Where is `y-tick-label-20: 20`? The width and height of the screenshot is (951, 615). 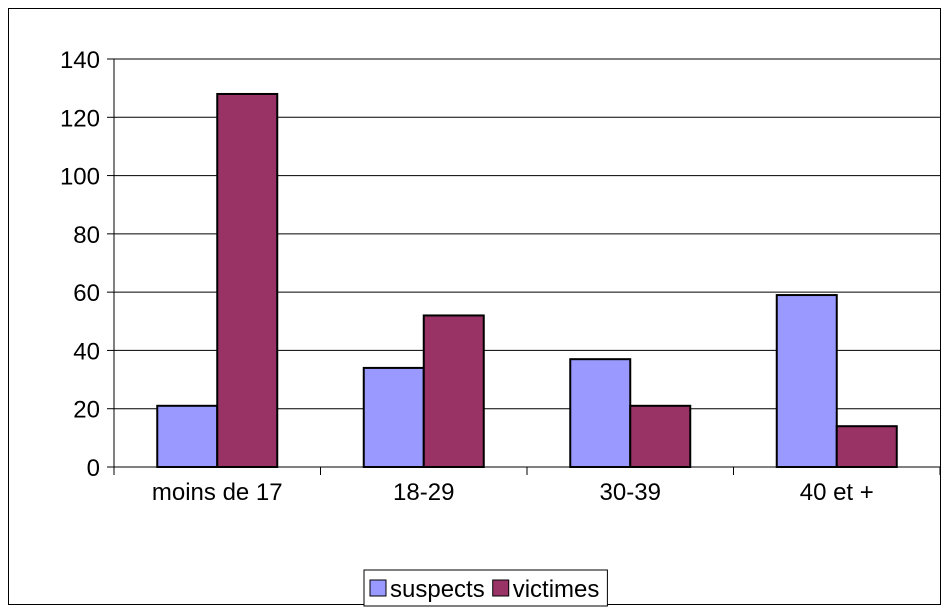 y-tick-label-20: 20 is located at coordinates (86, 410).